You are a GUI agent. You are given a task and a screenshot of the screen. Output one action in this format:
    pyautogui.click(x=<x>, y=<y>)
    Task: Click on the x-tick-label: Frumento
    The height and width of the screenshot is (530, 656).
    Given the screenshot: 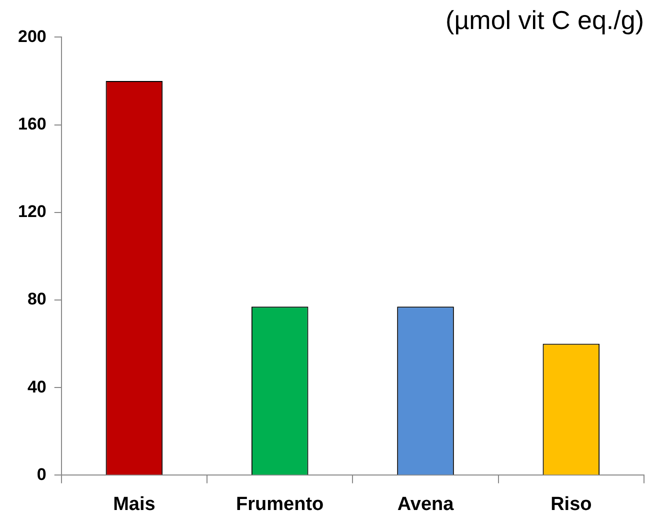 What is the action you would take?
    pyautogui.click(x=280, y=504)
    